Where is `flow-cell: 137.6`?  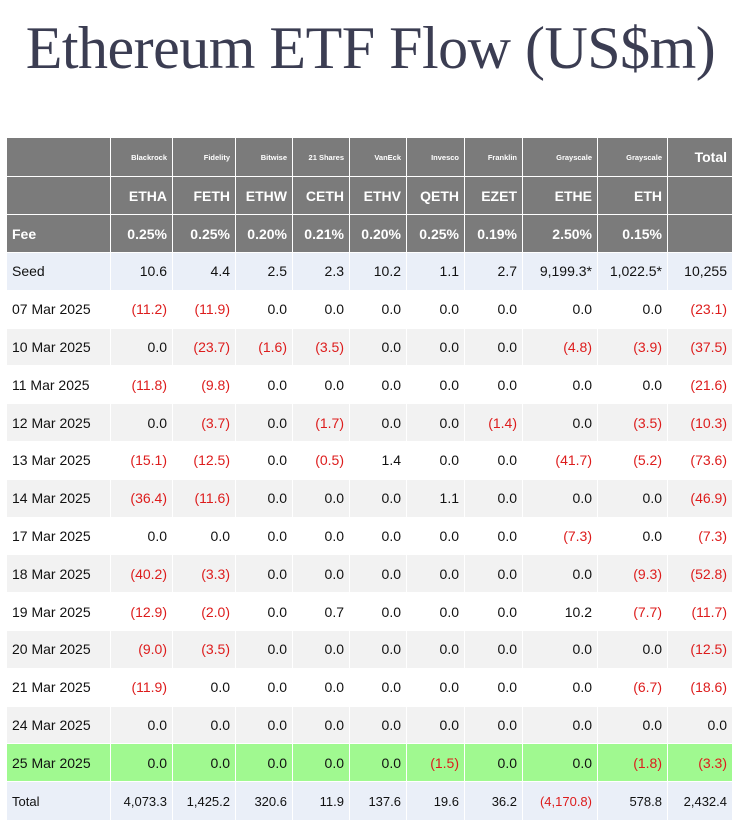
flow-cell: 137.6 is located at coordinates (378, 801).